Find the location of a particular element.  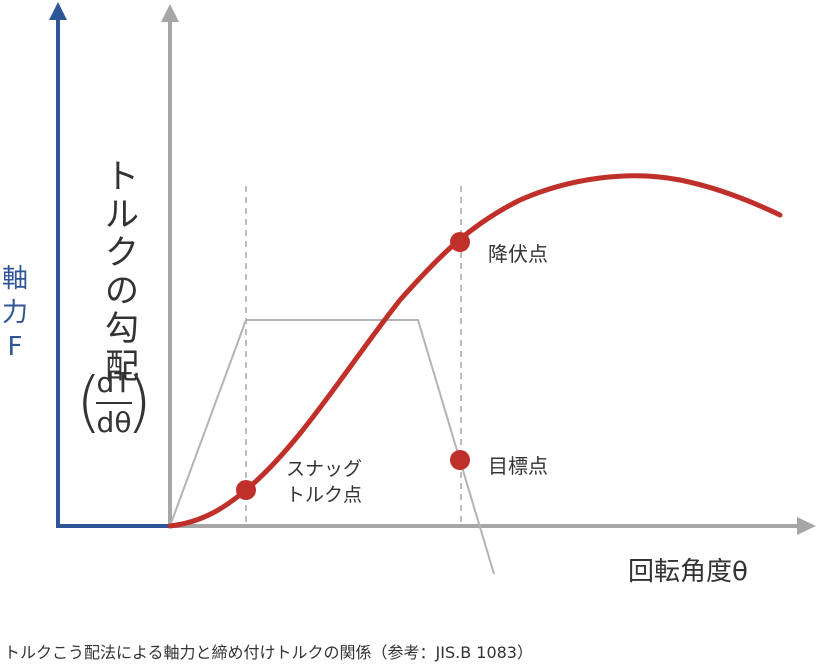

axial-force-label-char: 軸 is located at coordinates (14, 279).